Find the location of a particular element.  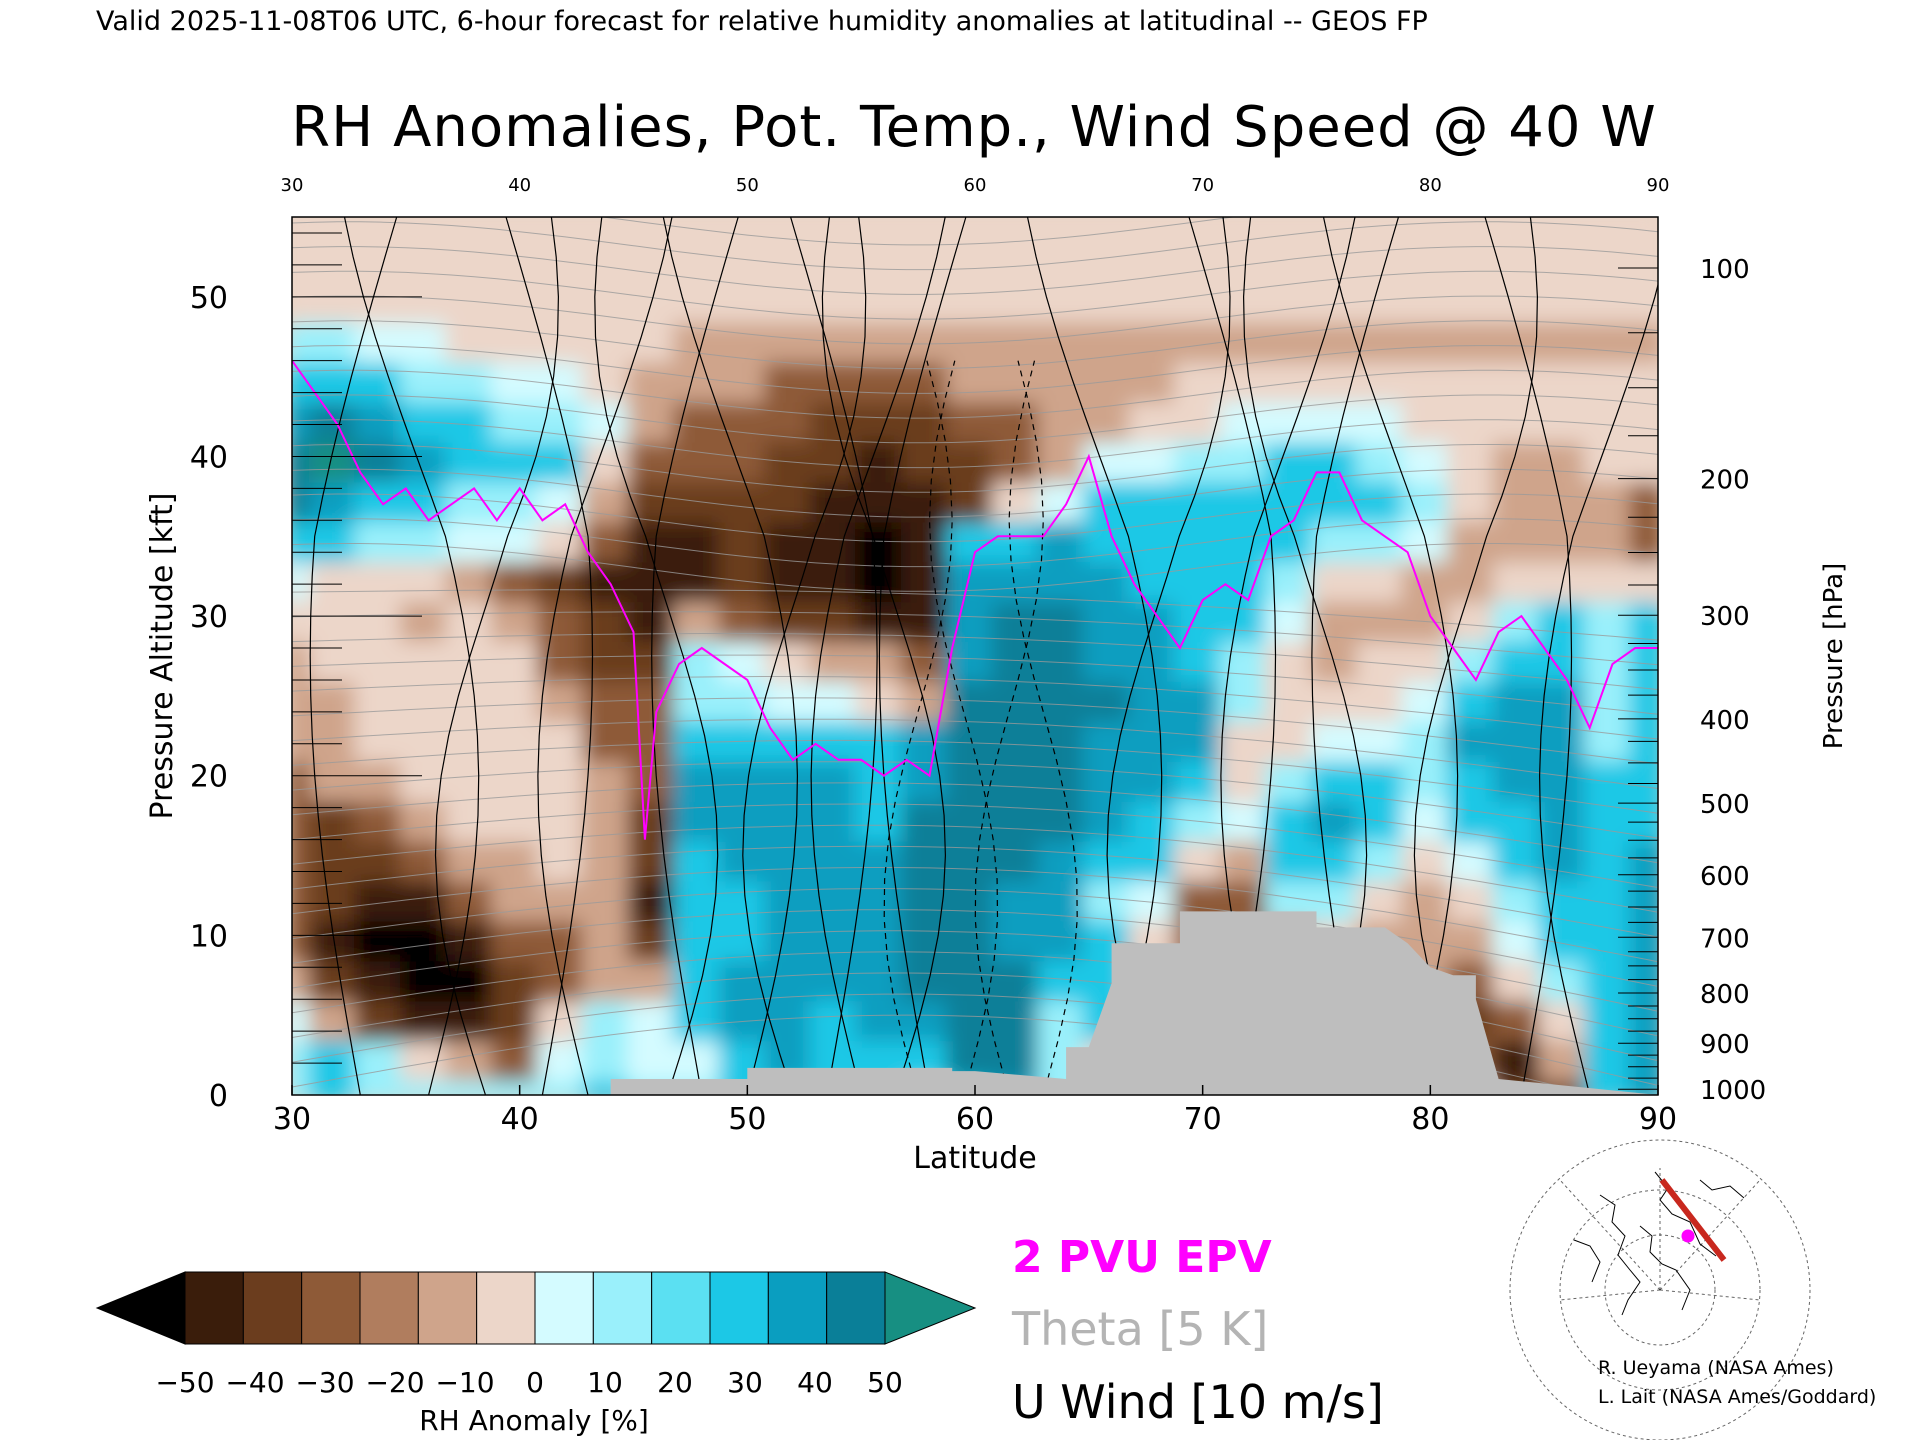

pressure-tick-label: 500 is located at coordinates (1725, 805).